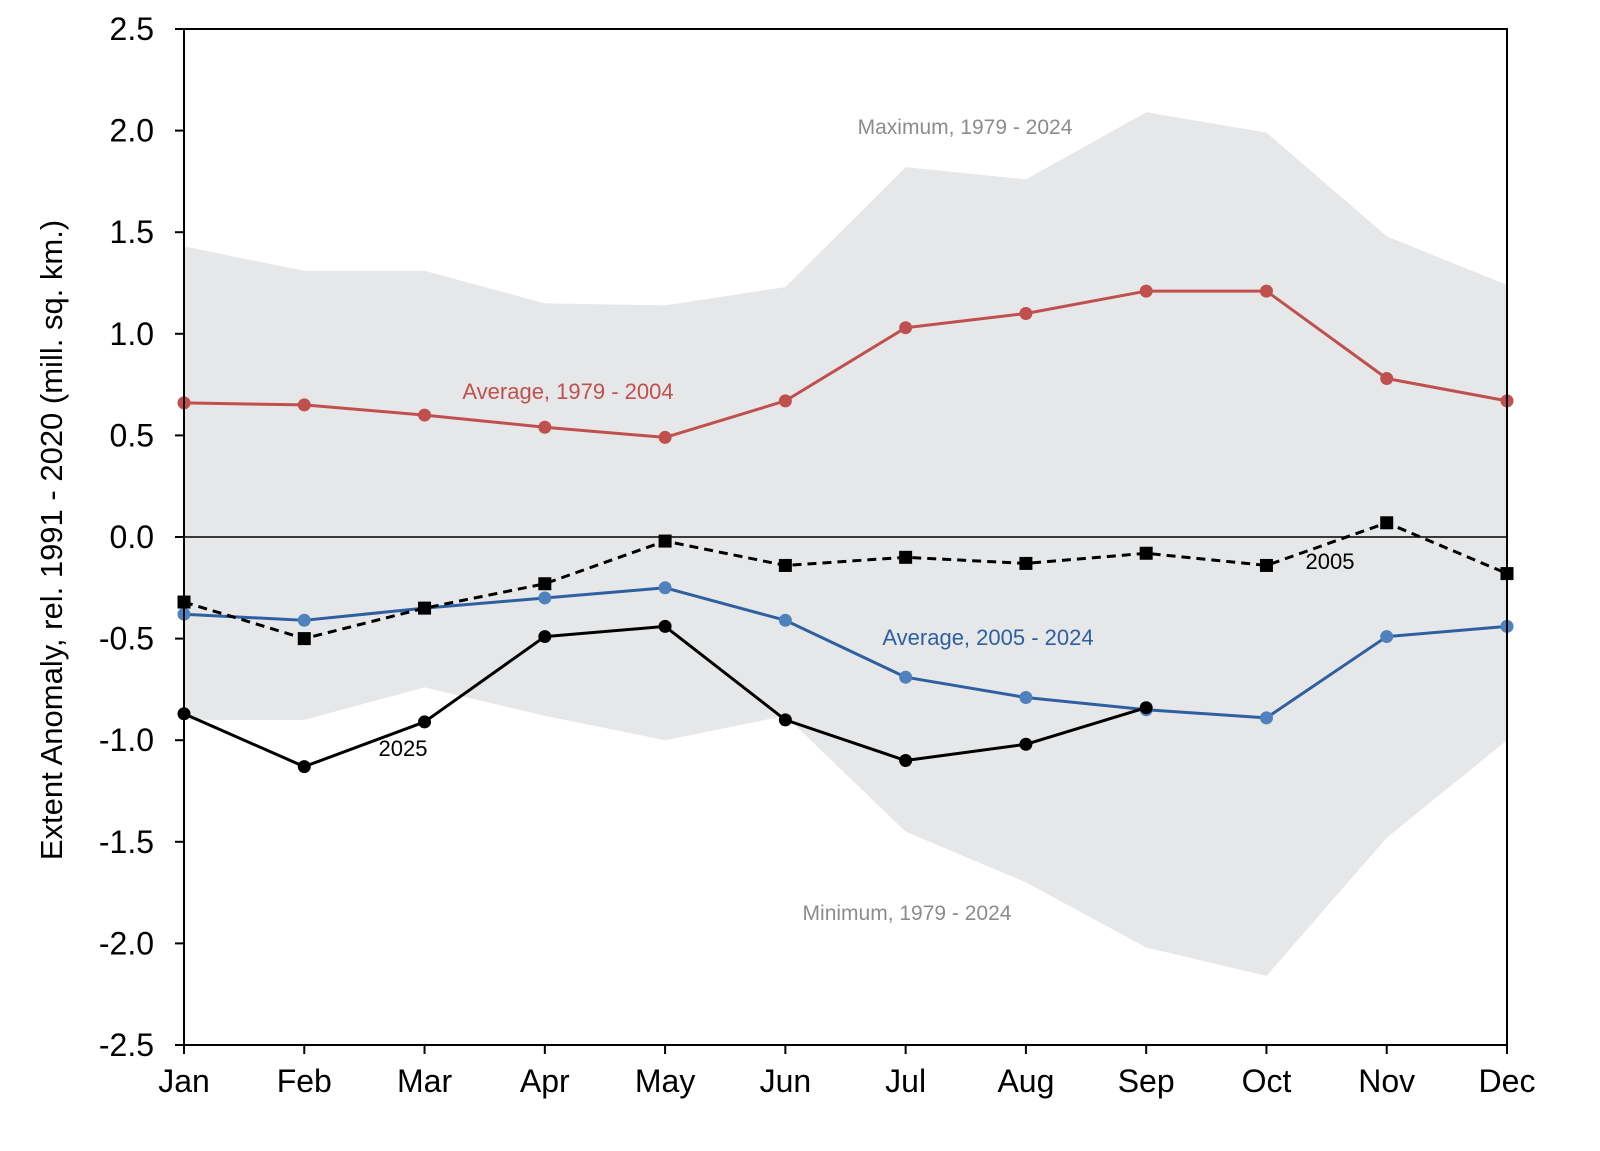 The height and width of the screenshot is (1151, 1600). What do you see at coordinates (424, 1081) in the screenshot?
I see `x-tick-label: Mar` at bounding box center [424, 1081].